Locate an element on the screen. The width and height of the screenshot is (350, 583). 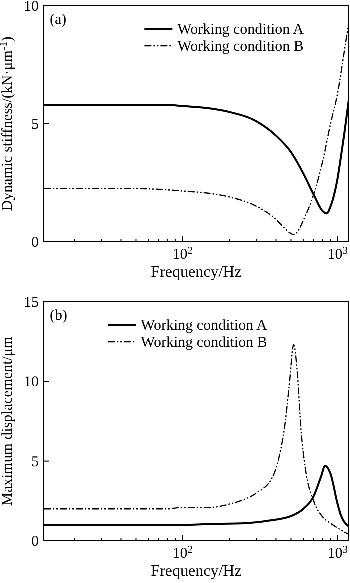
y-axis-title: Maximum displacement/μm is located at coordinates (8, 421).